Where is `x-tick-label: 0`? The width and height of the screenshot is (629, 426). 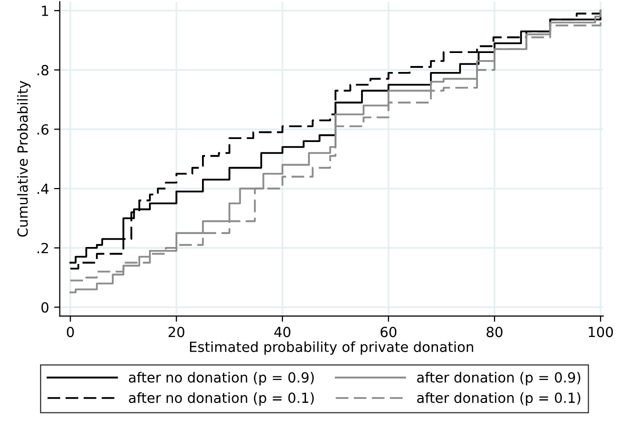
x-tick-label: 0 is located at coordinates (70, 332).